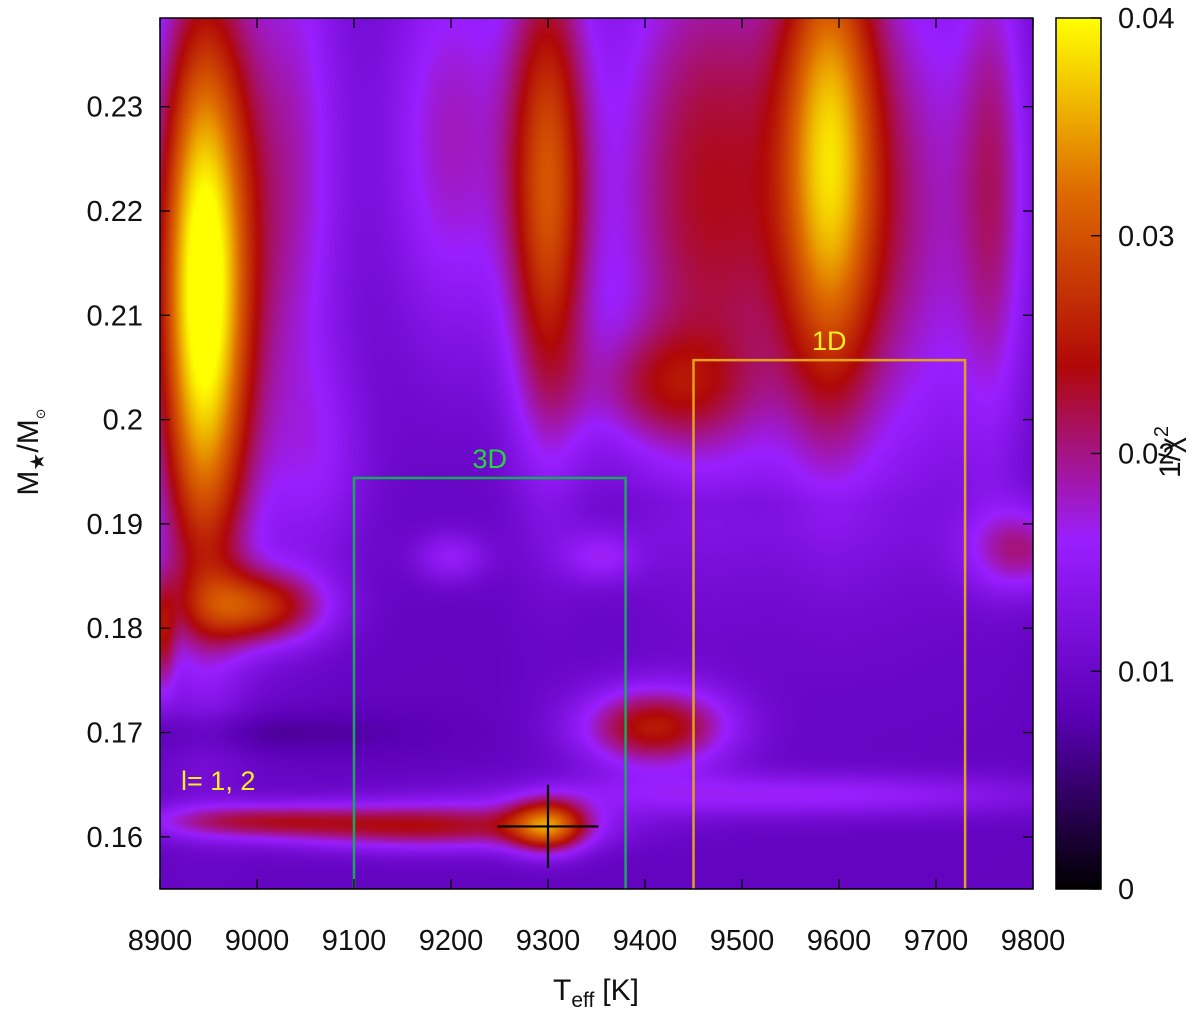 Image resolution: width=1200 pixels, height=1016 pixels. Describe the element at coordinates (1033, 941) in the screenshot. I see `x-tick-label: 9800` at that location.